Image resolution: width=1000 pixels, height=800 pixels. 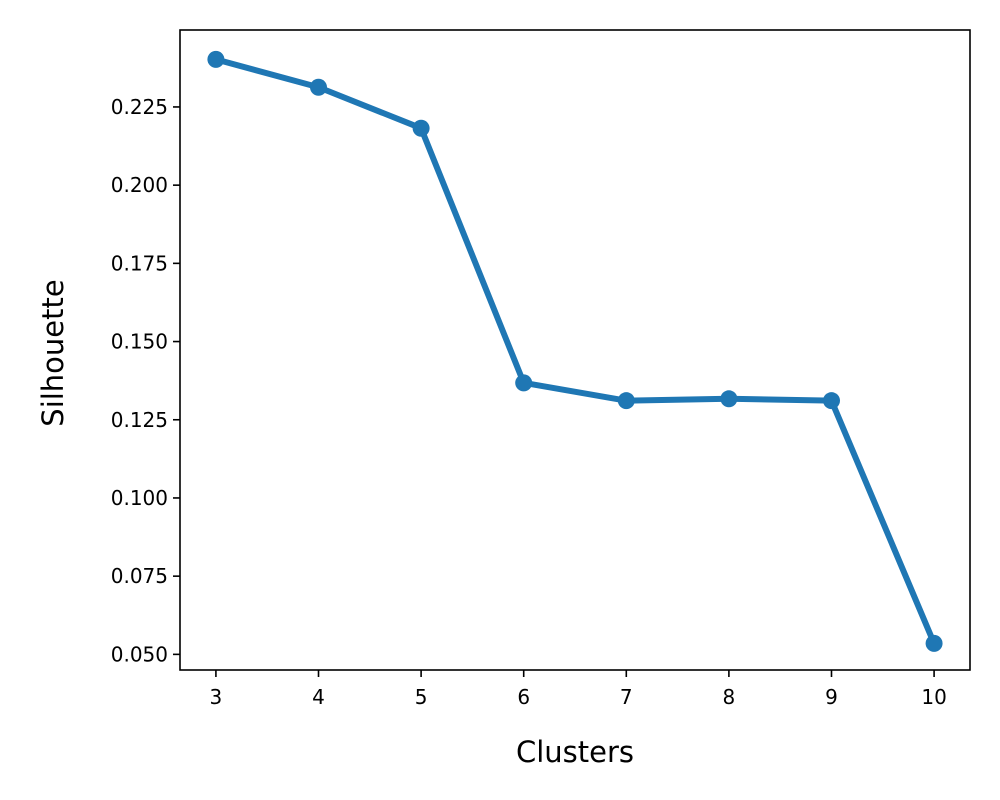 What do you see at coordinates (729, 697) in the screenshot?
I see `x-tick-label: 8` at bounding box center [729, 697].